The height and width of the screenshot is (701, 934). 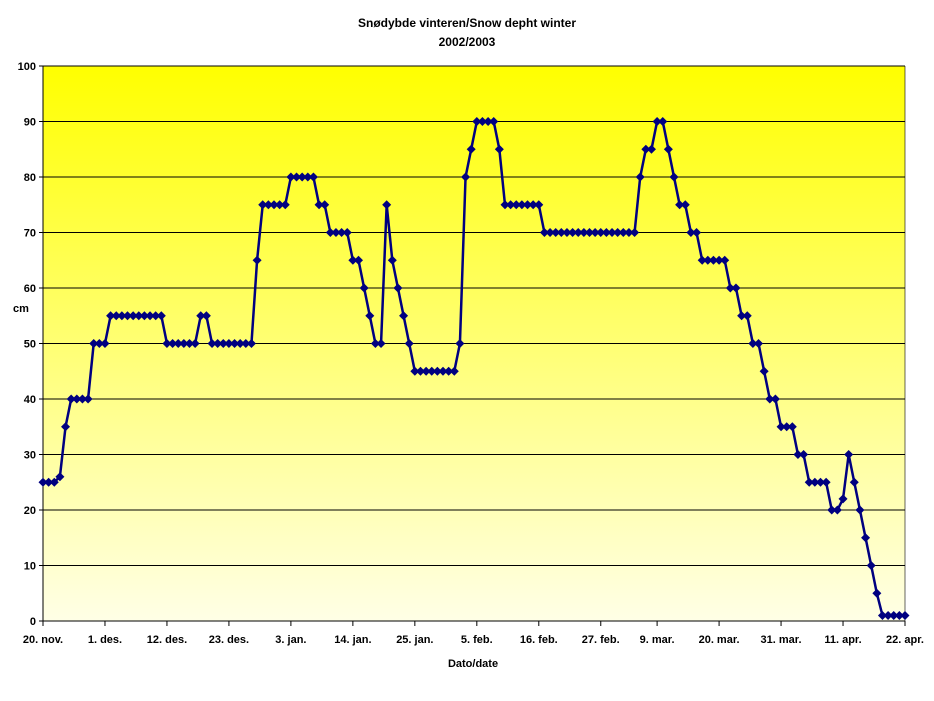 What do you see at coordinates (43, 640) in the screenshot?
I see `x-tick-label: 20. nov.` at bounding box center [43, 640].